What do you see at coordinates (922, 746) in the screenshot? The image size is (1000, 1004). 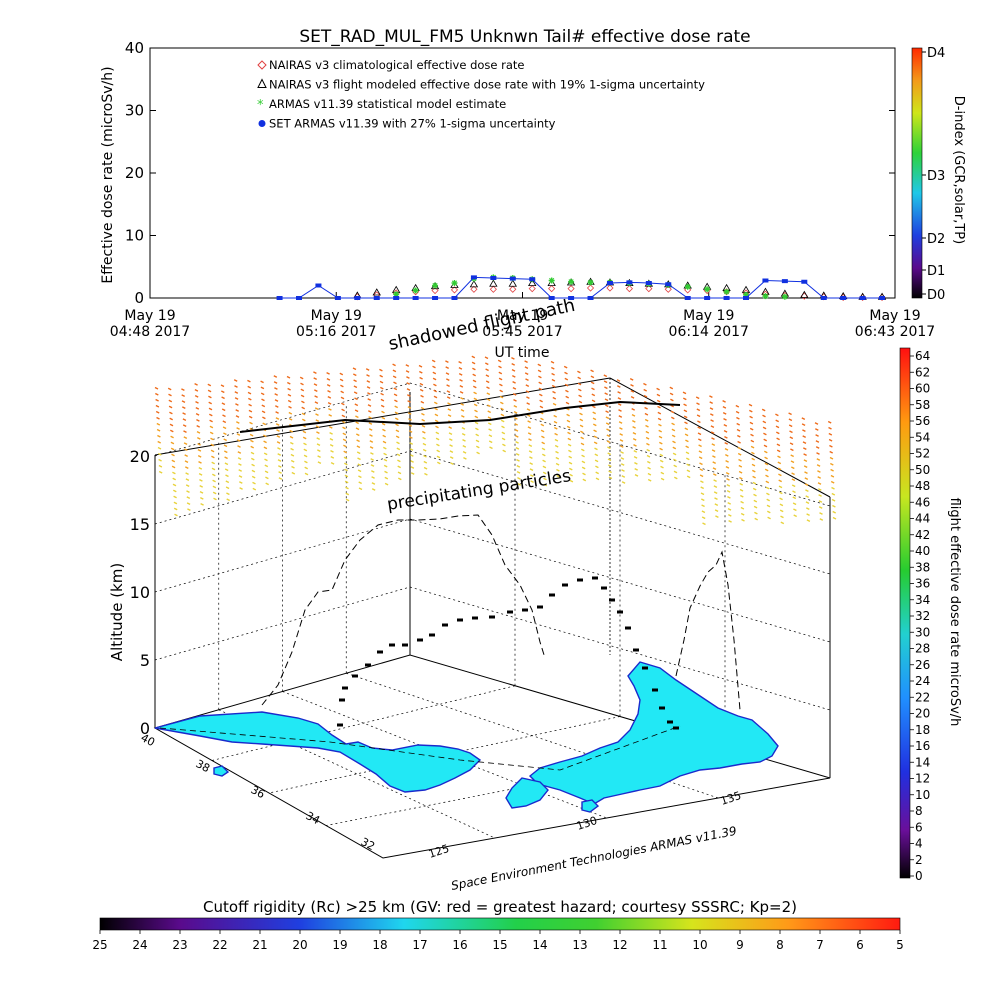 I see `dose-tick-label: 16` at bounding box center [922, 746].